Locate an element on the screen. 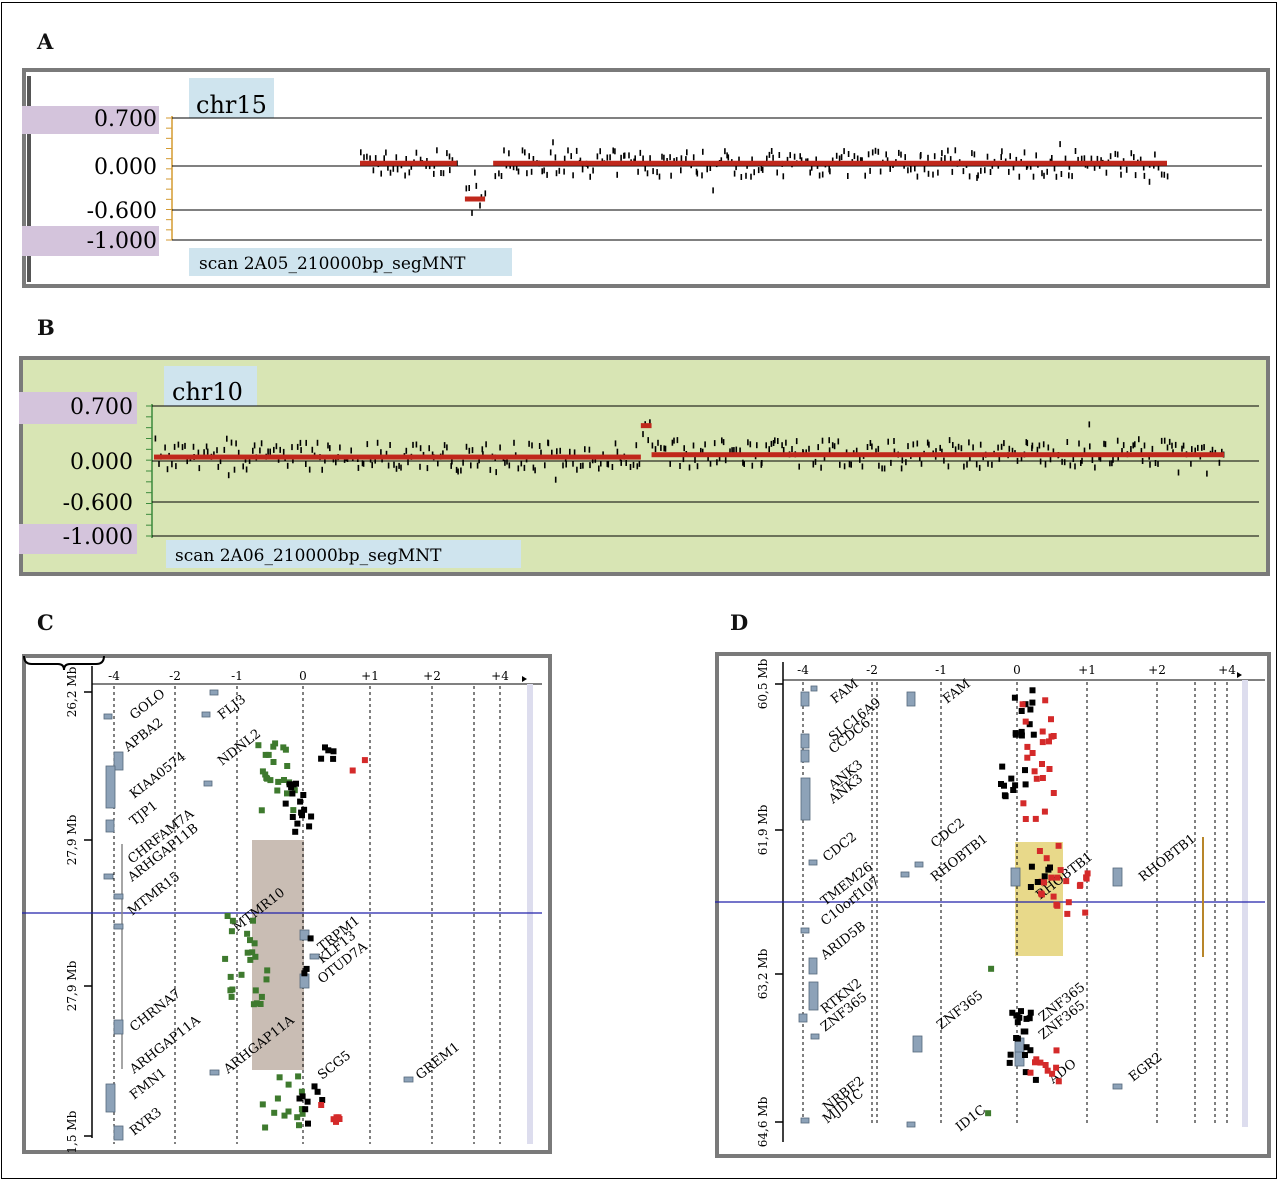  panel-letter-c: C is located at coordinates (45, 622).